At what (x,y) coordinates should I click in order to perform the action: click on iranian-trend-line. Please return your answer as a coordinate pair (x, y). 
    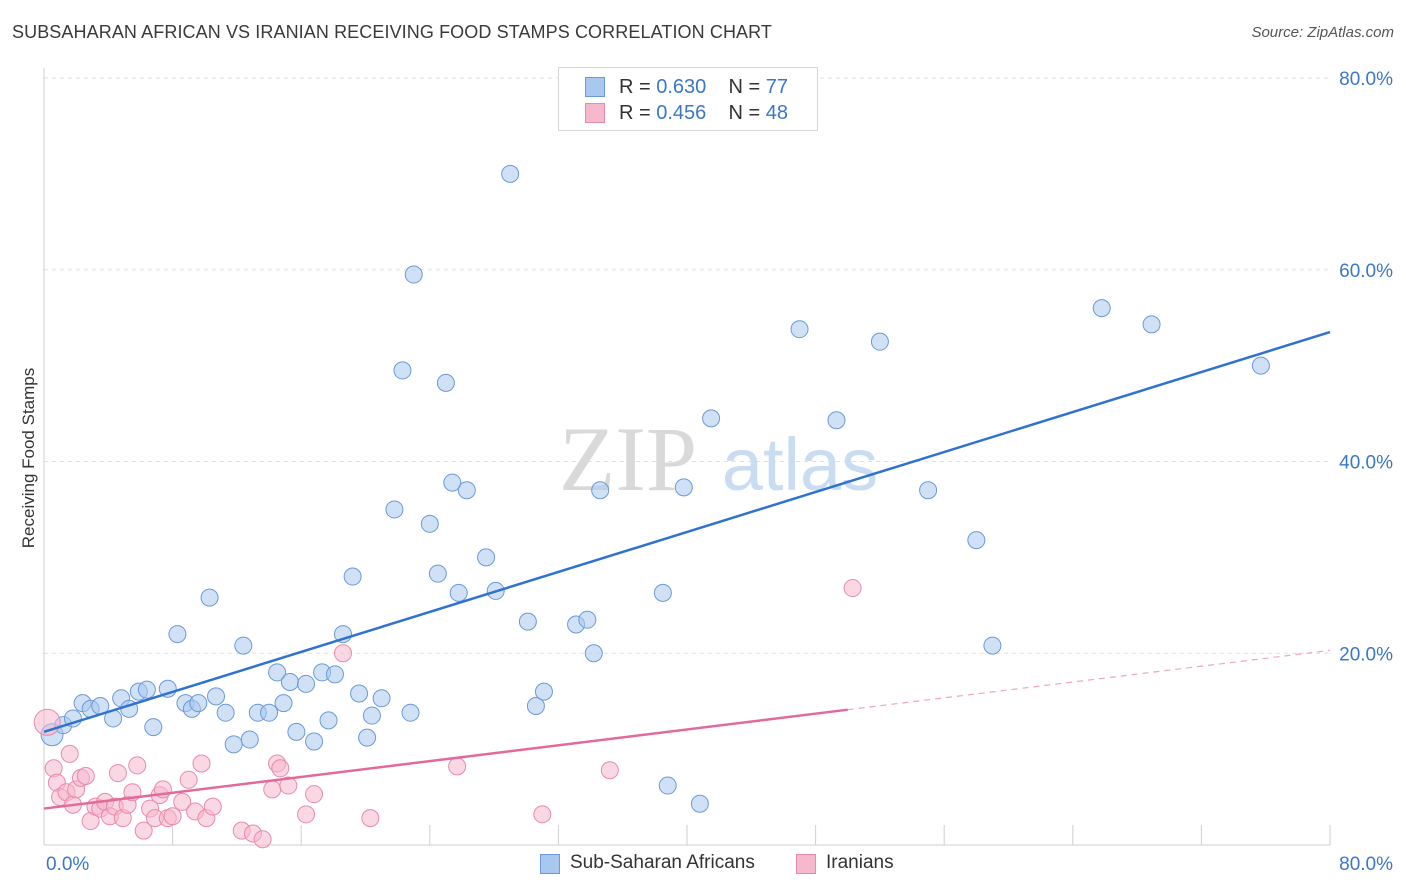
    Looking at the image, I should click on (445, 759).